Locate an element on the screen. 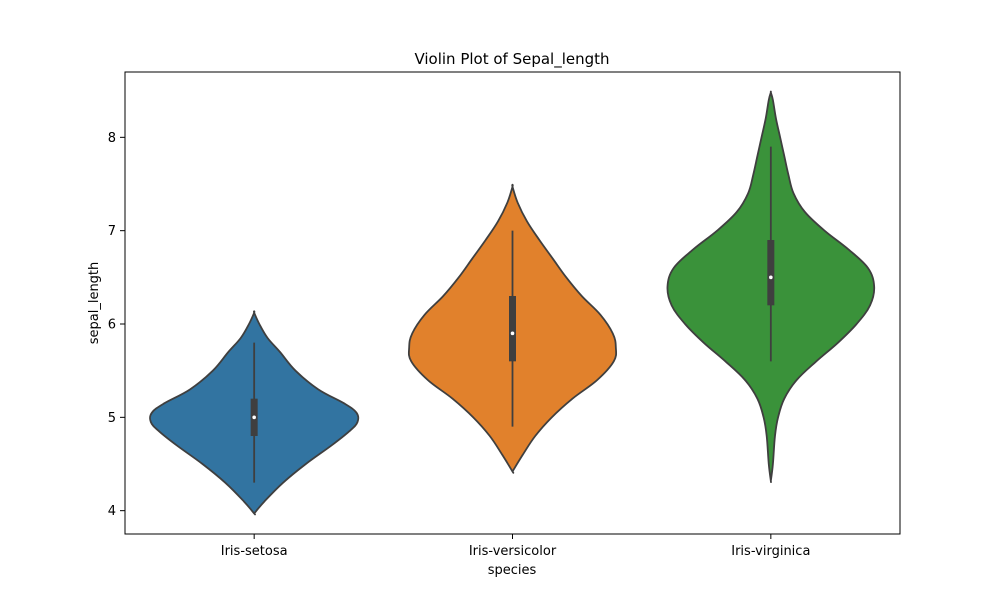 The height and width of the screenshot is (604, 1000). y-tick-label: 8 is located at coordinates (112, 138).